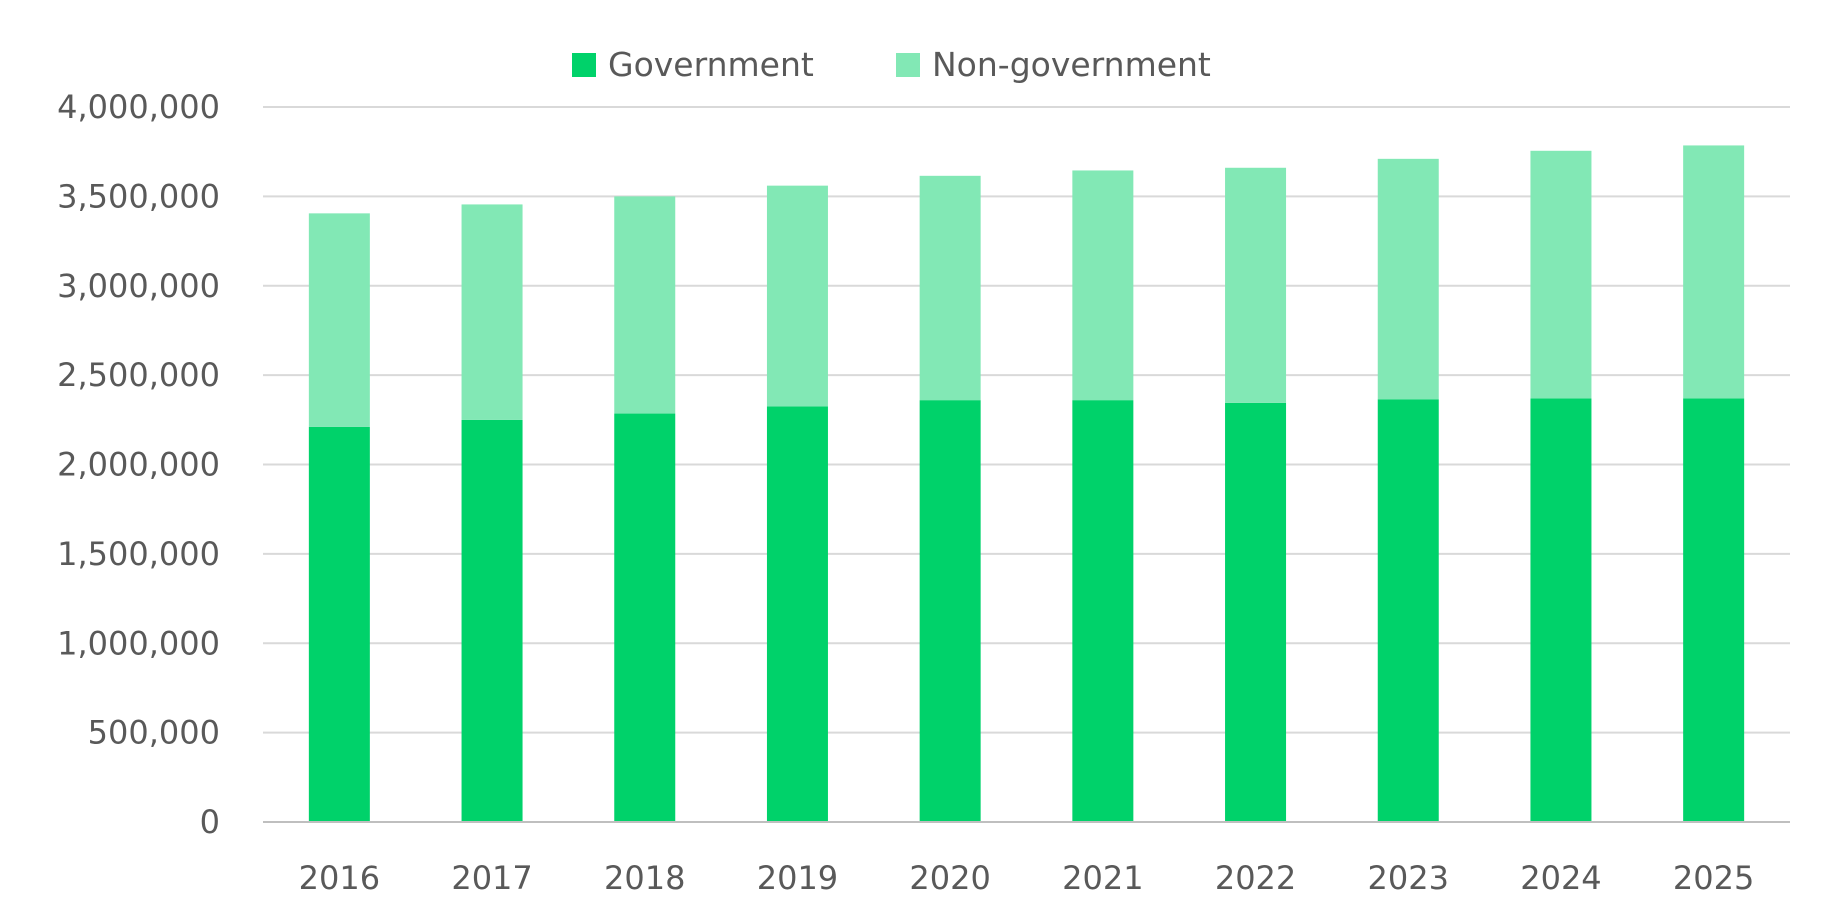  I want to click on bar-government-2019, so click(797, 614).